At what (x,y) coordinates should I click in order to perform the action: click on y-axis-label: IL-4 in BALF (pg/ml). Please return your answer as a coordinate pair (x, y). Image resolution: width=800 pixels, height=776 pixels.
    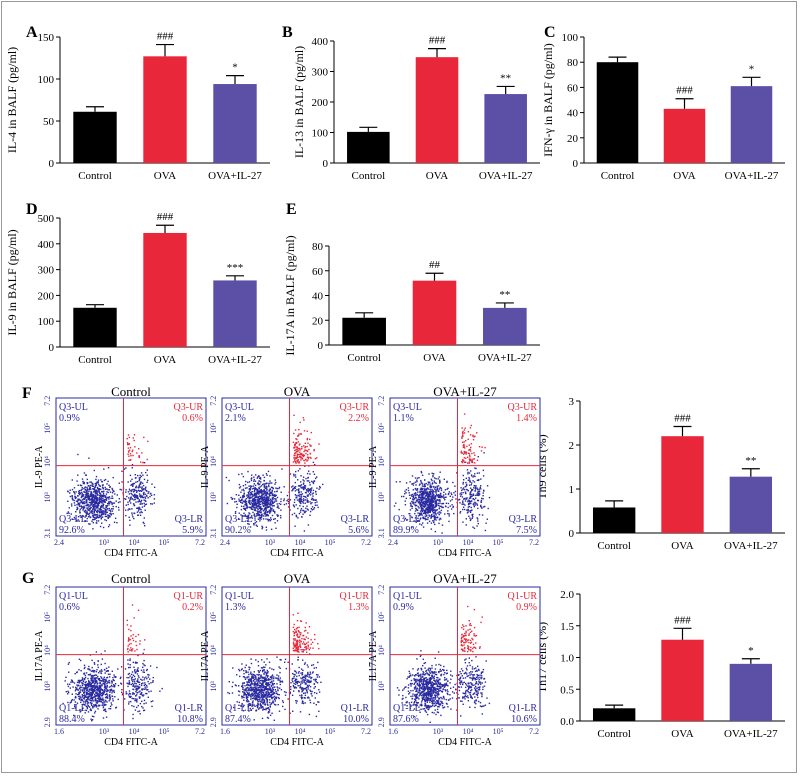
    Looking at the image, I should click on (12, 100).